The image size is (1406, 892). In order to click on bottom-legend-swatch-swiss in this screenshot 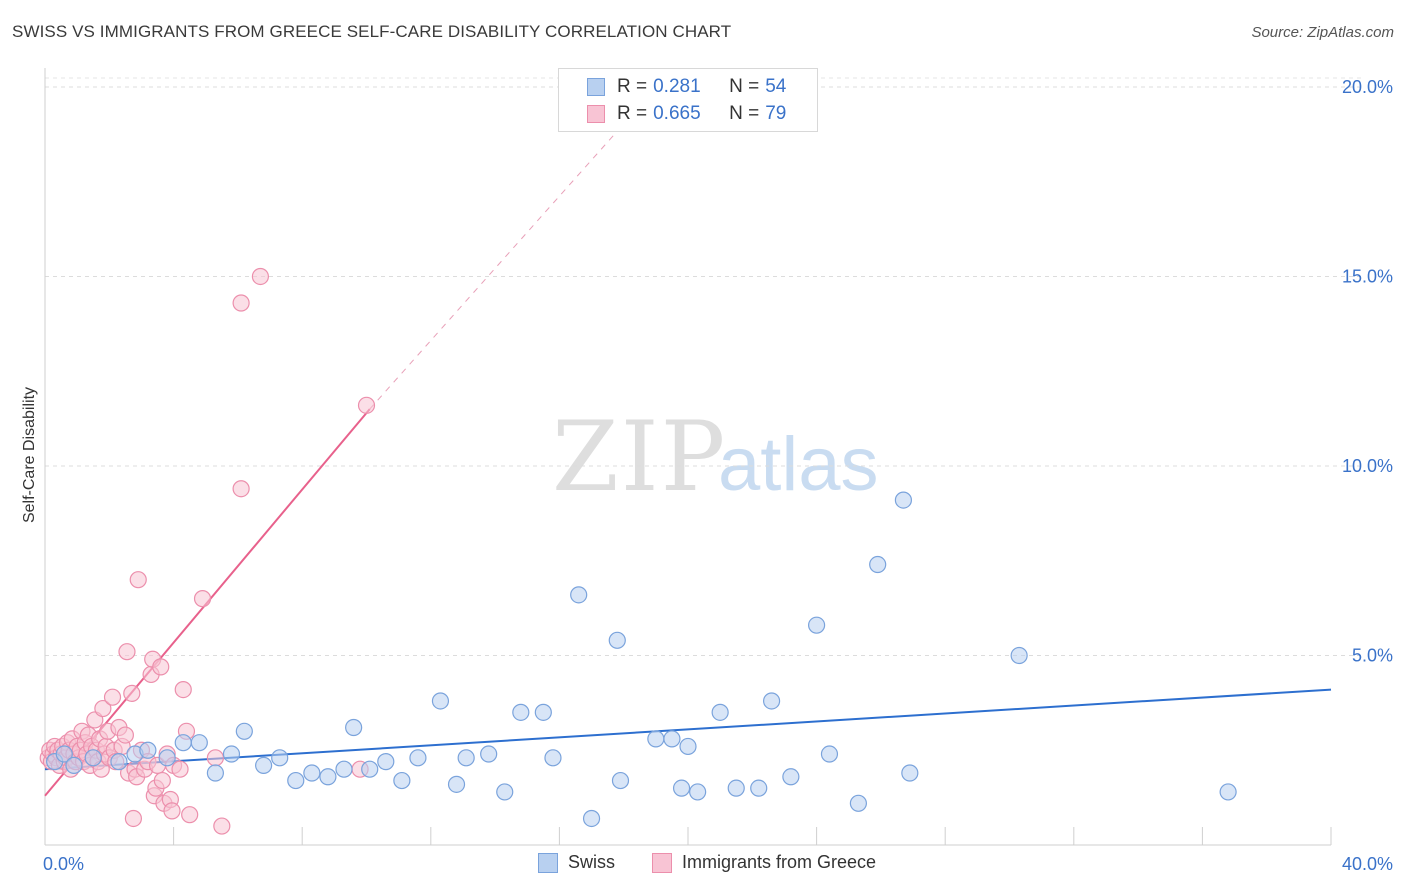, I will do `click(548, 862)`.